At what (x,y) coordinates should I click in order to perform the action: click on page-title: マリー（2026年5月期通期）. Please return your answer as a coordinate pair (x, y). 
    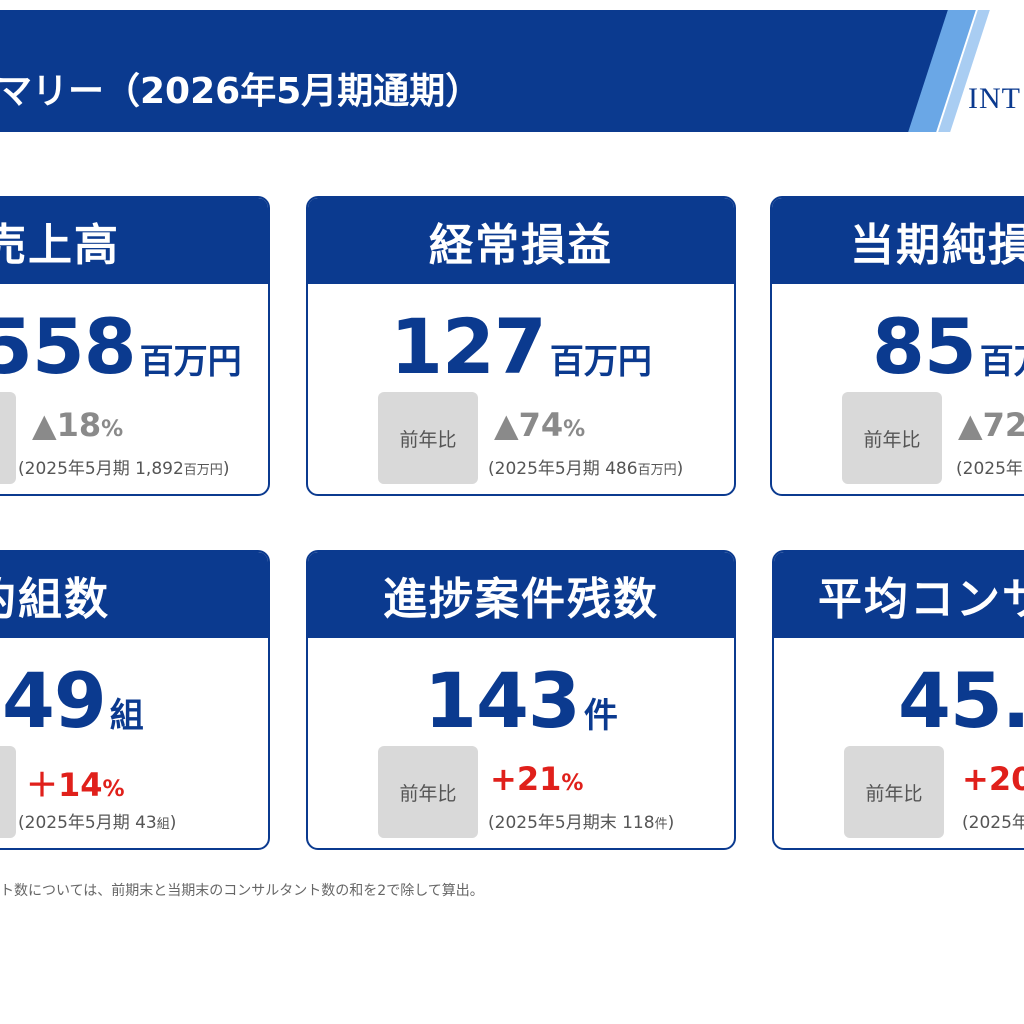
    Looking at the image, I should click on (241, 91).